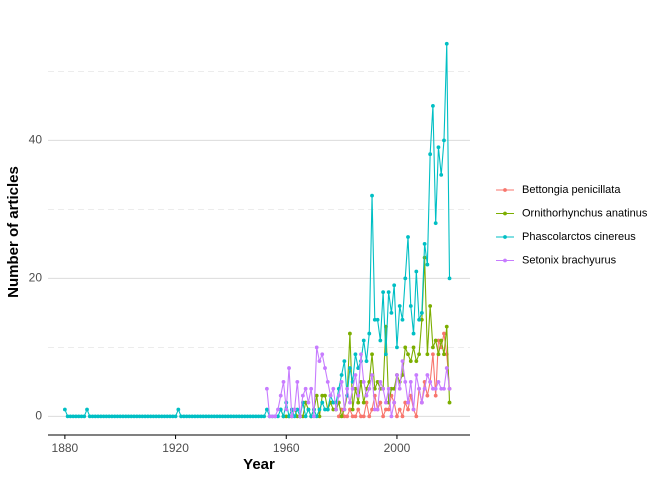  What do you see at coordinates (175, 448) in the screenshot?
I see `x-tick-label: 1920` at bounding box center [175, 448].